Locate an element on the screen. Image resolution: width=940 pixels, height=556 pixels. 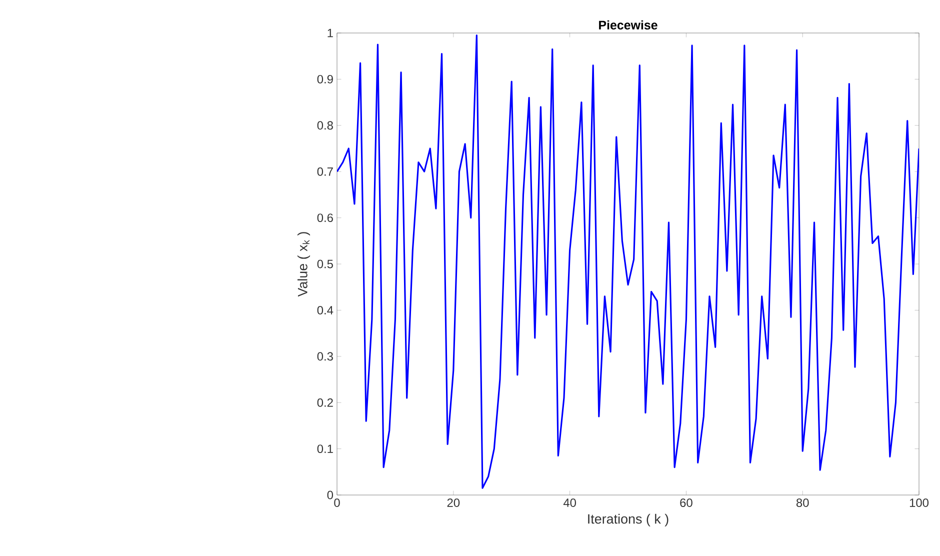
y-tick-label: 0 is located at coordinates (330, 495).